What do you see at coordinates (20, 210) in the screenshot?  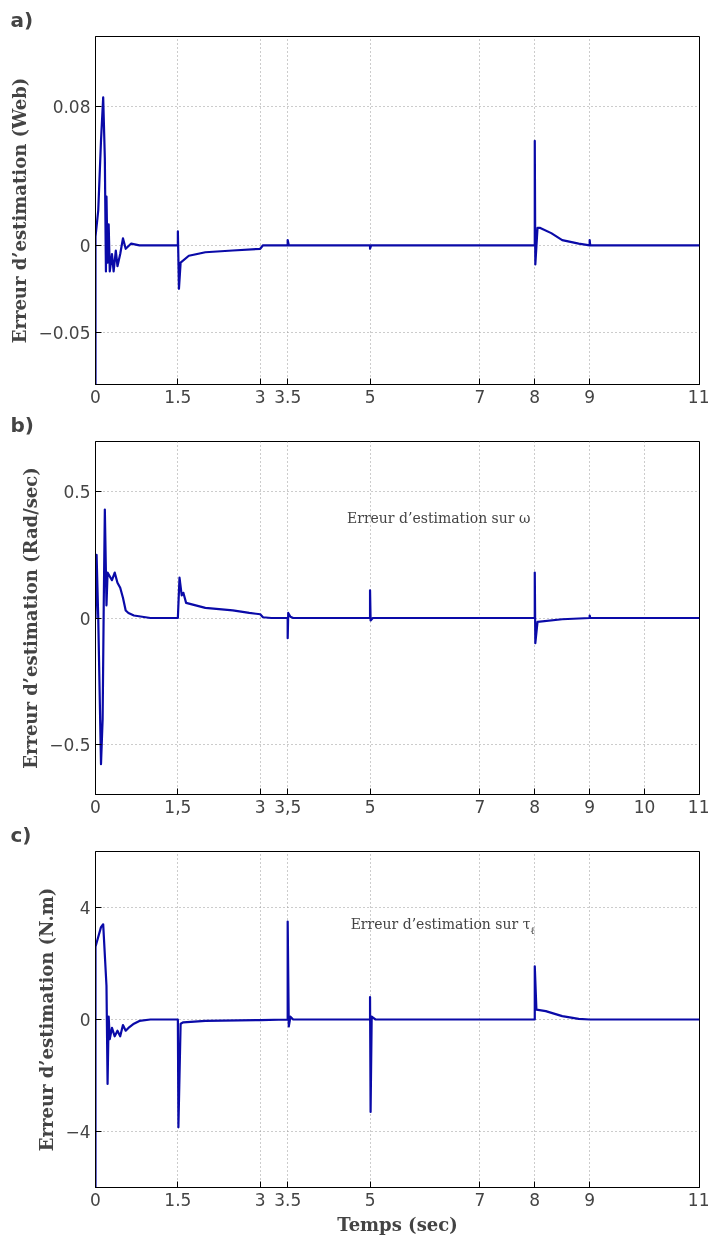 I see `y-axis-title: Erreur d’estimation (Web)` at bounding box center [20, 210].